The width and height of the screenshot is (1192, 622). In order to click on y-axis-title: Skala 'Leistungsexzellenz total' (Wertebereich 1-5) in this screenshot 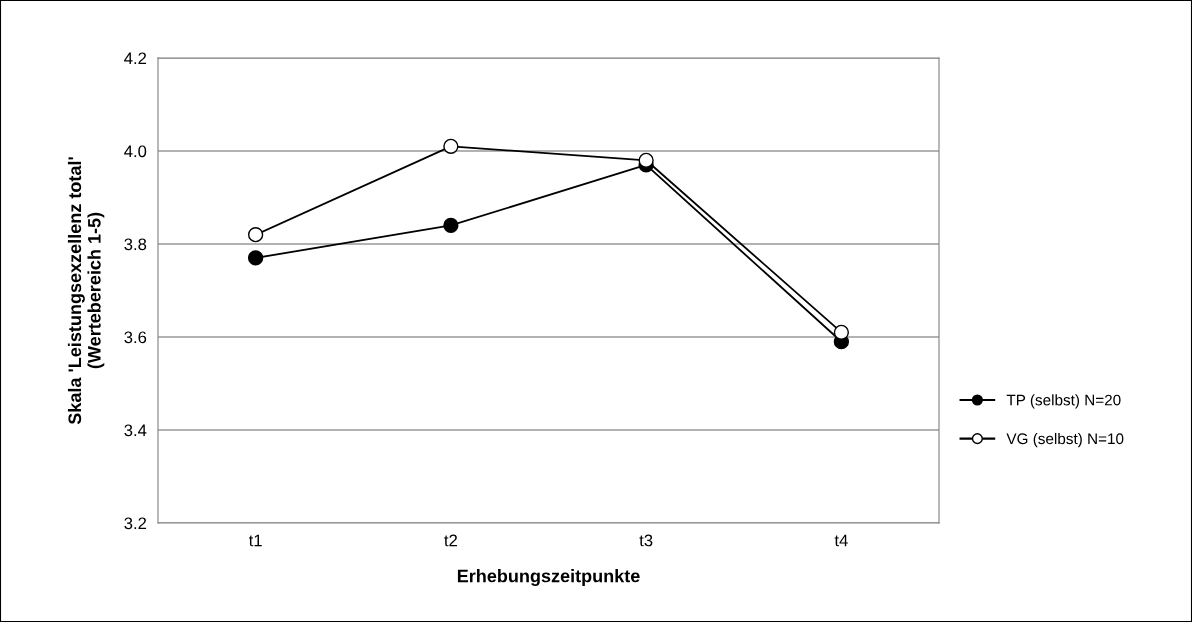, I will do `click(86, 291)`.